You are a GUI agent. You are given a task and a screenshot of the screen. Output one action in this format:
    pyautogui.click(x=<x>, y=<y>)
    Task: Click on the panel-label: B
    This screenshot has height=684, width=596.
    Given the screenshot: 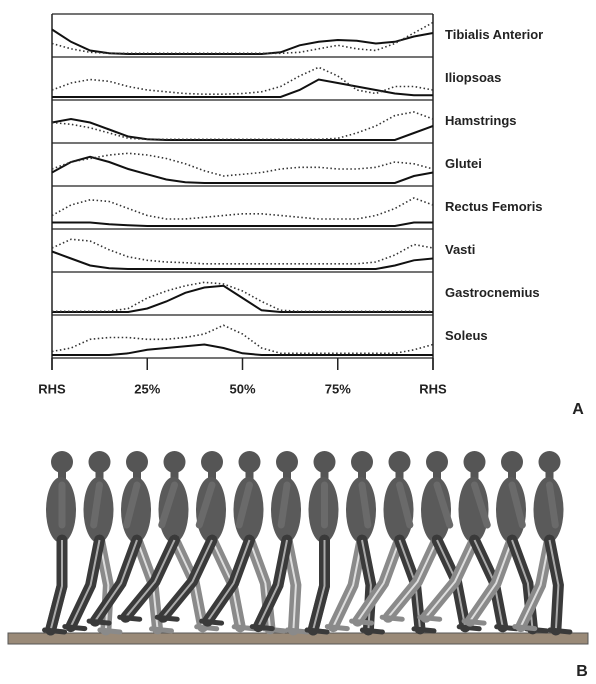 What is the action you would take?
    pyautogui.click(x=582, y=671)
    